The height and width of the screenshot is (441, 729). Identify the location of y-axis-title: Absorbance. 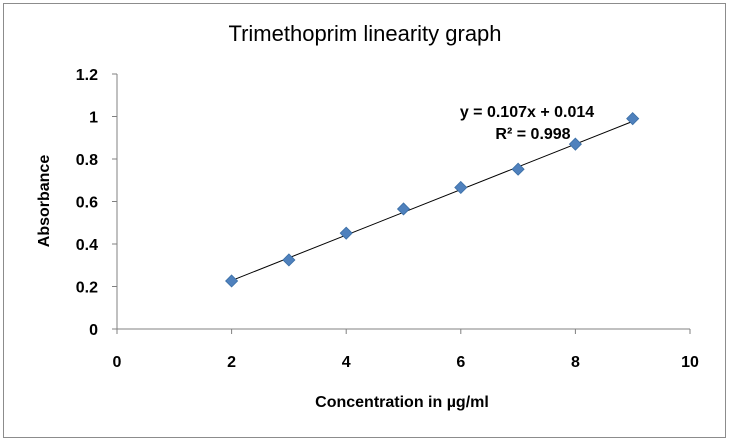
(44, 201).